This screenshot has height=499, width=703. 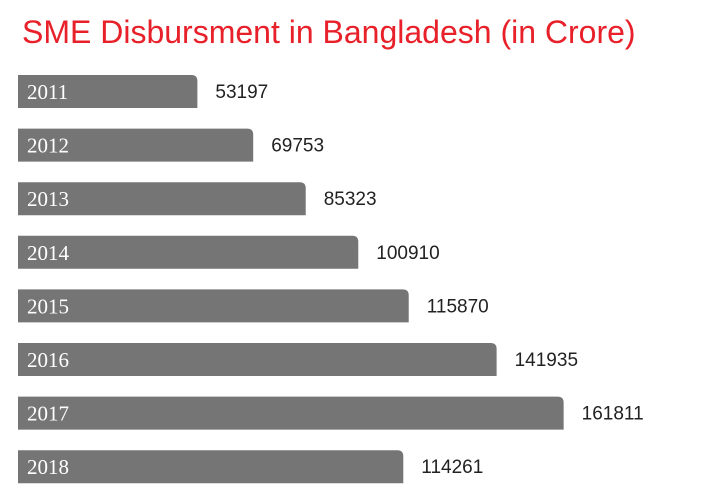 I want to click on bar-2014, so click(x=188, y=252).